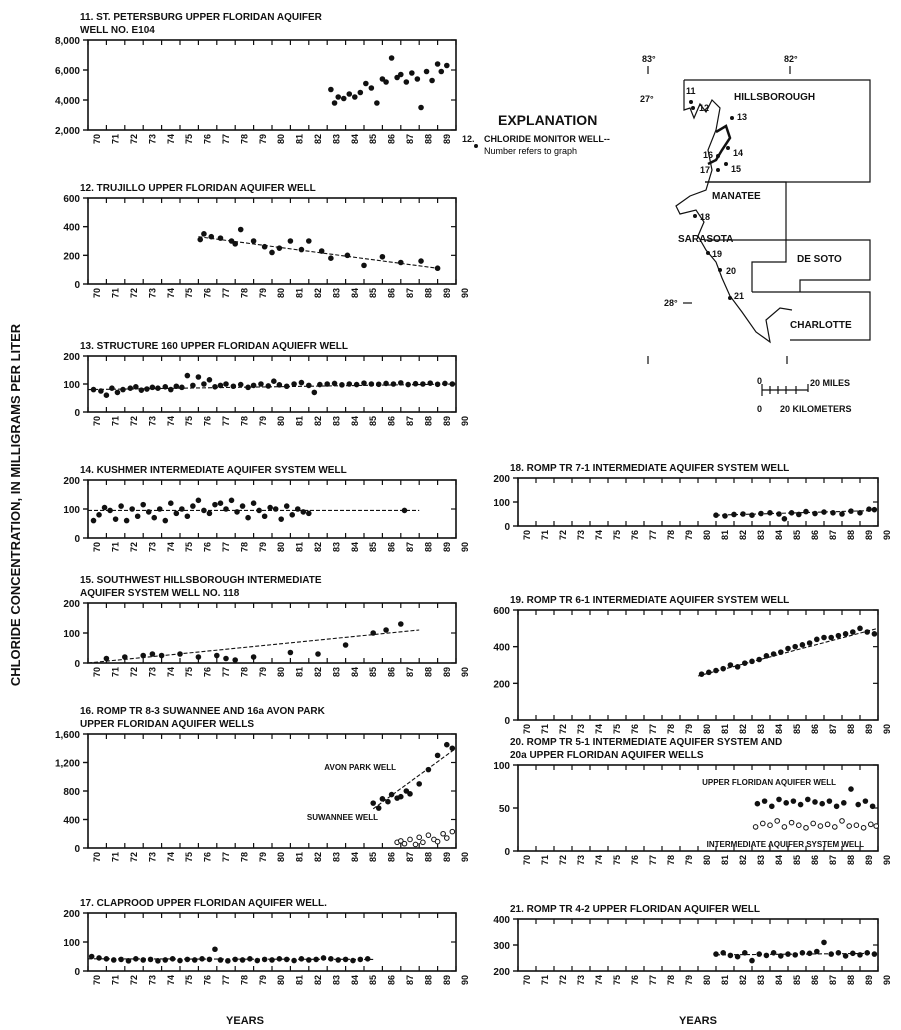 The image size is (901, 1030). What do you see at coordinates (647, 99) in the screenshot?
I see `map-lat-27: 27°` at bounding box center [647, 99].